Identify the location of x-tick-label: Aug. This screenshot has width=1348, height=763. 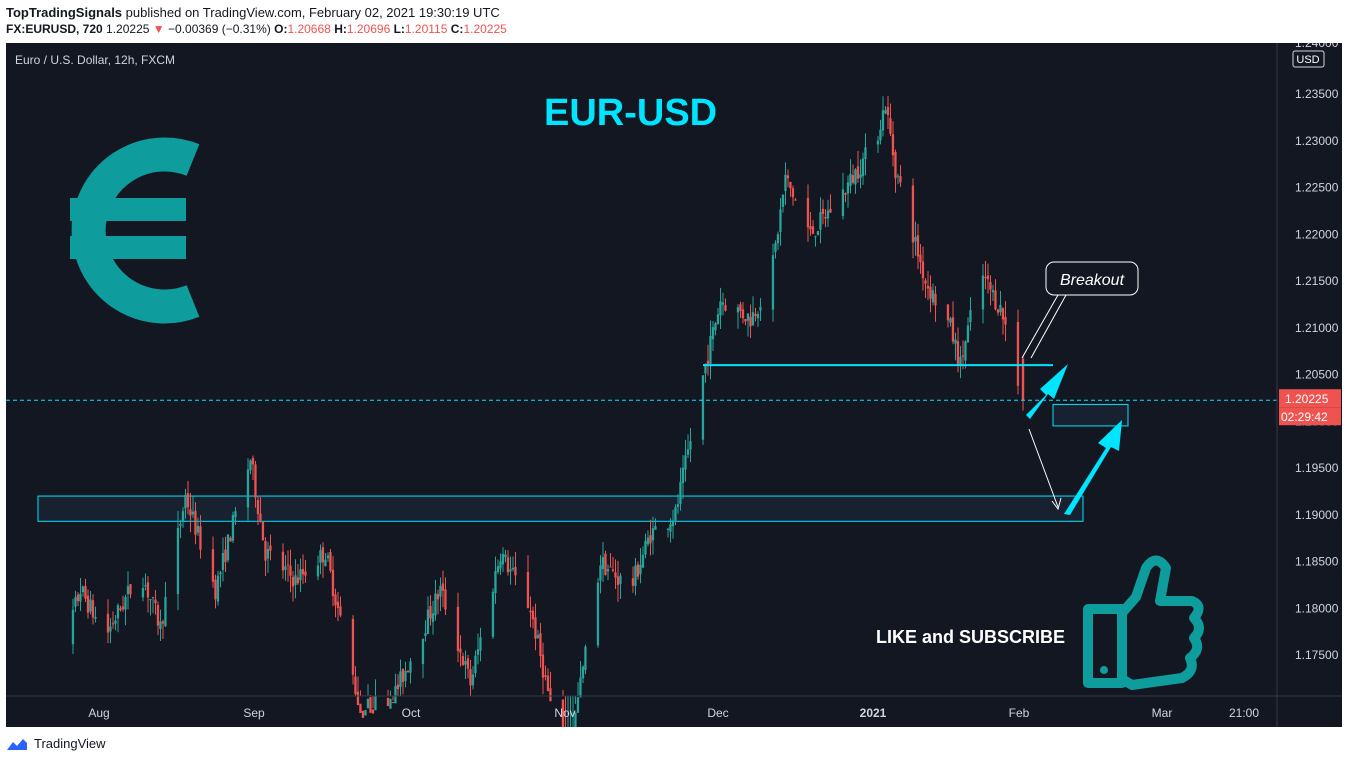
(98, 713).